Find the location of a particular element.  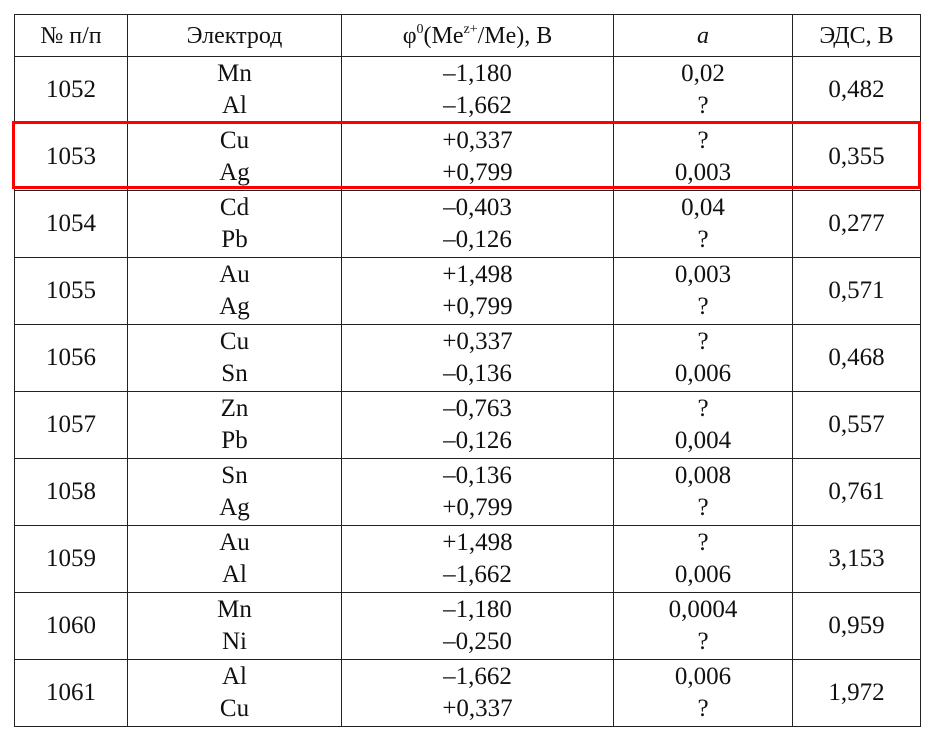

table-row: 1058 Sn Ag –0,136 +0,799 0,008? 0,761 is located at coordinates (467, 492).